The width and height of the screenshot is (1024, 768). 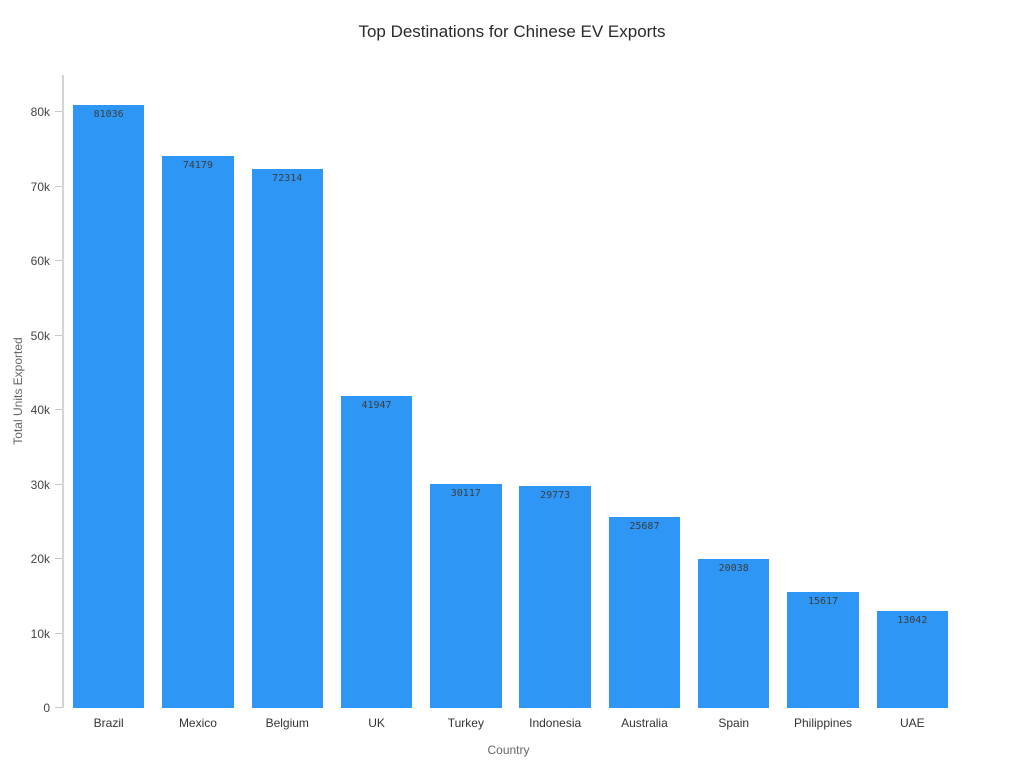 I want to click on bar-value-label: 41947, so click(x=376, y=405).